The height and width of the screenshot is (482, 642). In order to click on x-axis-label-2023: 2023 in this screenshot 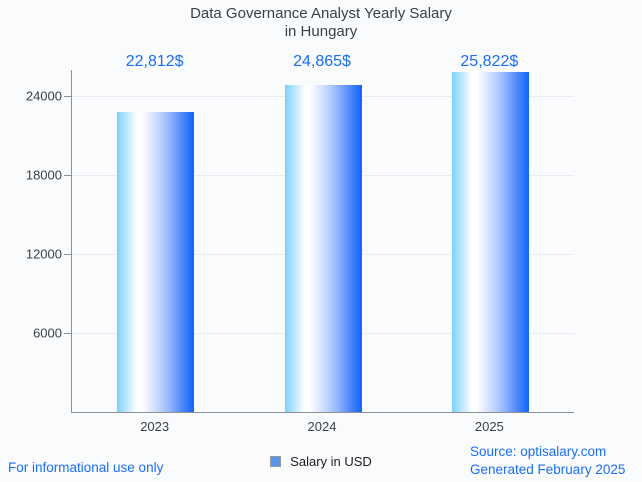, I will do `click(155, 426)`.